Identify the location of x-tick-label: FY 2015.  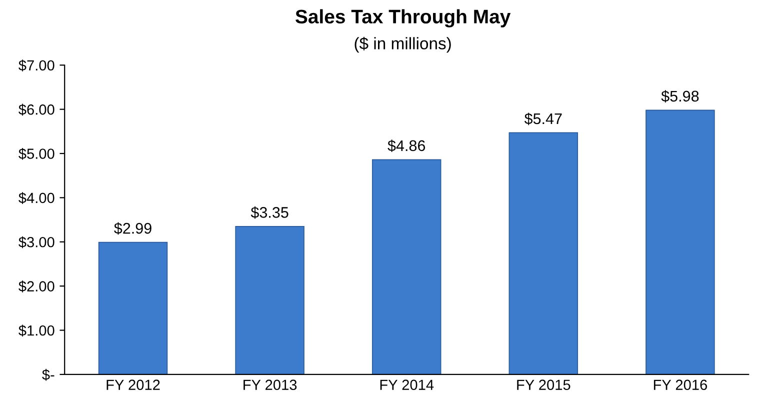
(543, 385).